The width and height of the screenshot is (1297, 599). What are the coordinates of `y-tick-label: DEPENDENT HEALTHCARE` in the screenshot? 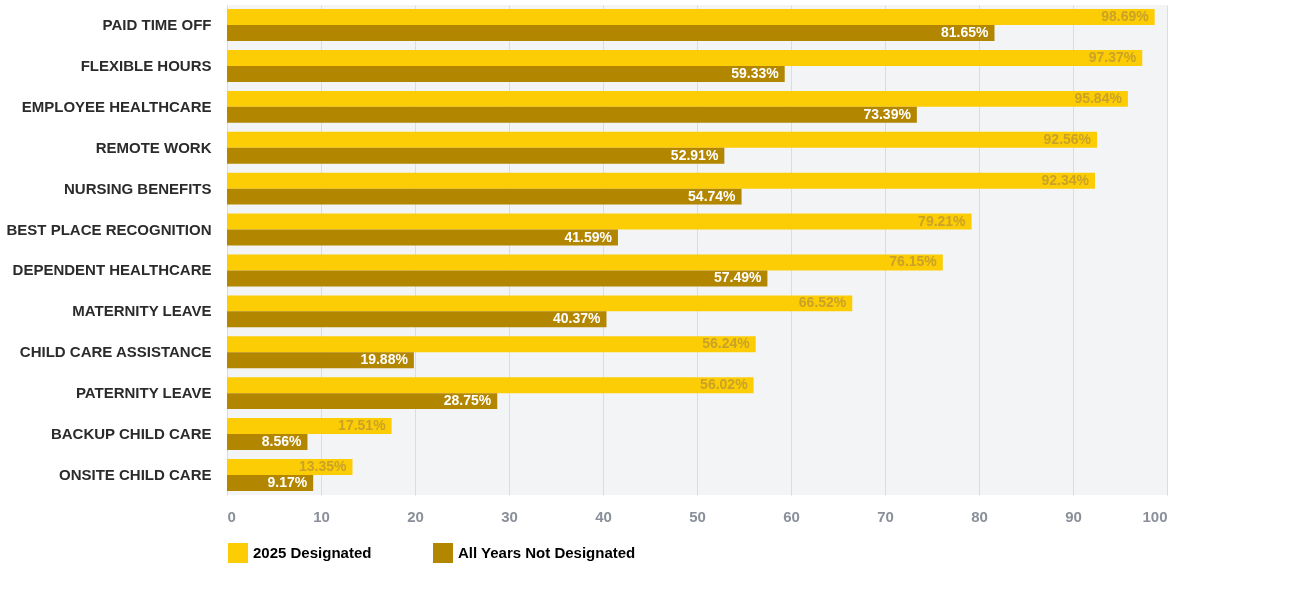 It's located at (112, 270).